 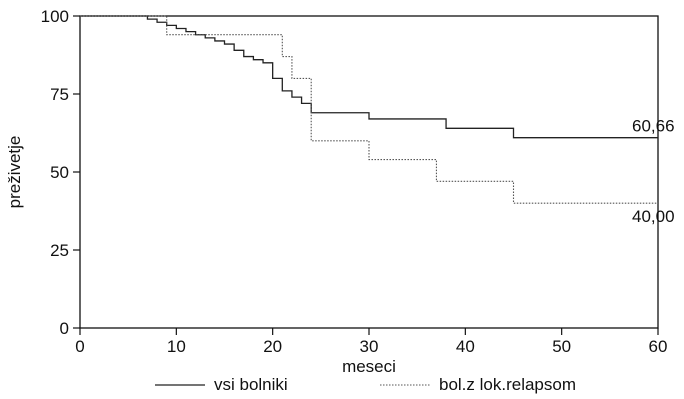 I want to click on legend-label-1: vsi bolniki, so click(x=251, y=384).